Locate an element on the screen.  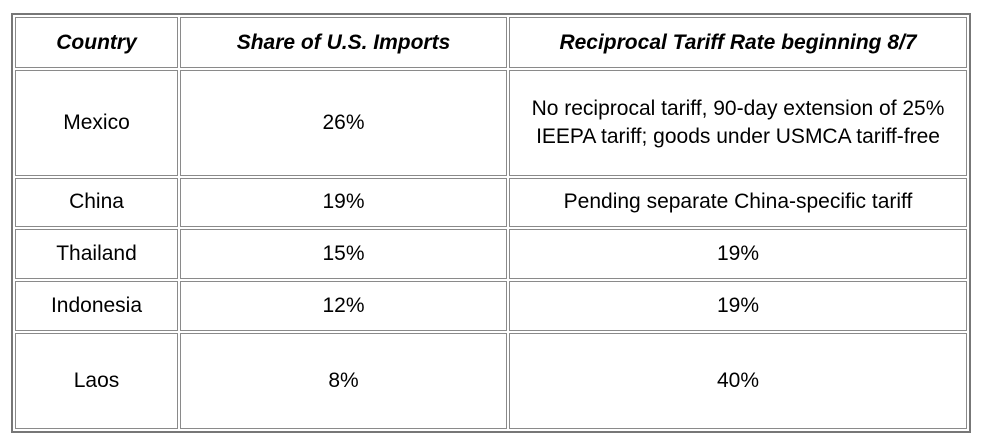
cell-share: 19% is located at coordinates (343, 202).